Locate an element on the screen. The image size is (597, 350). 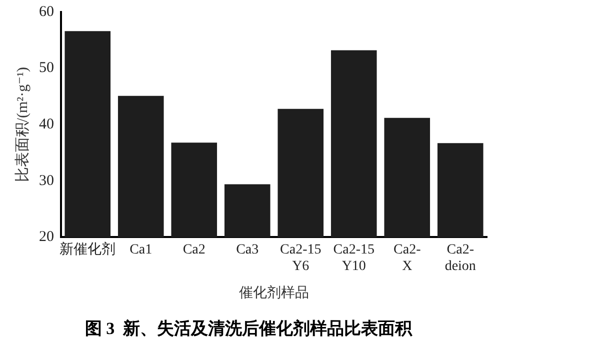
x-tick-label: Ca2- X is located at coordinates (408, 258).